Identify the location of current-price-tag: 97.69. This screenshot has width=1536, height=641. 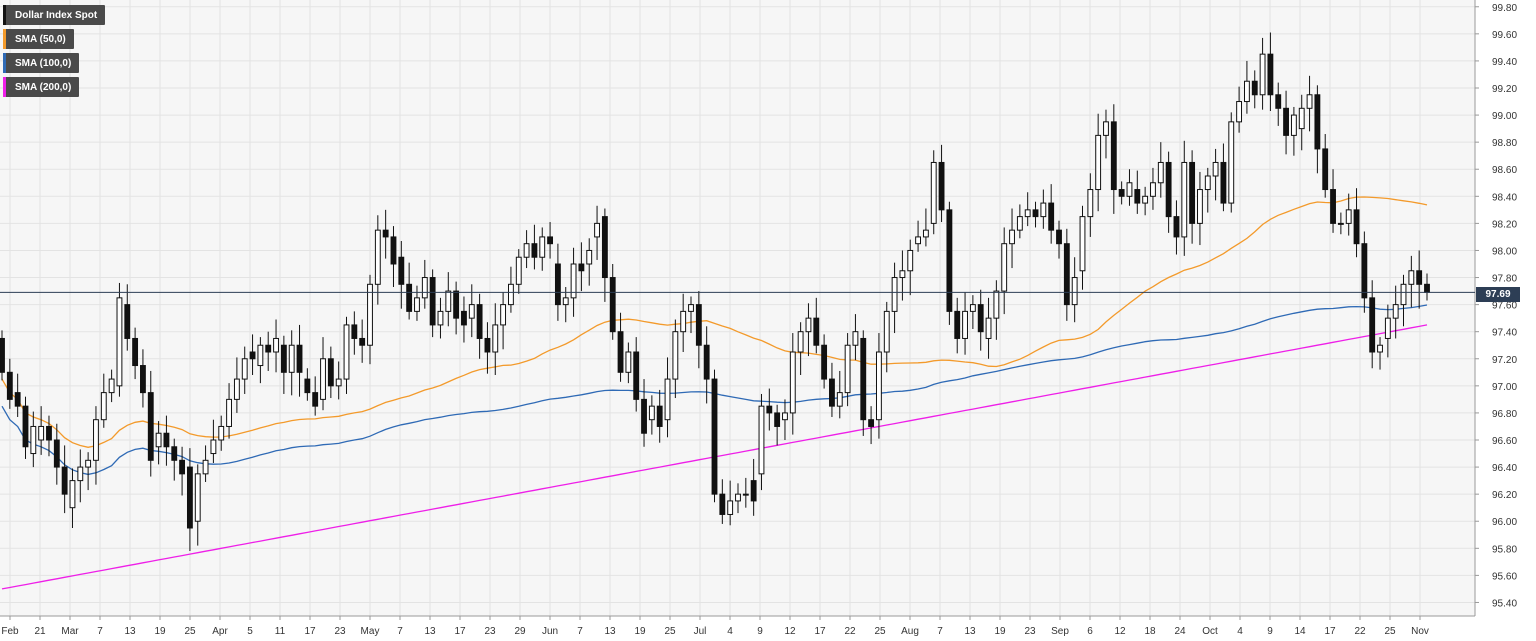
(1498, 294).